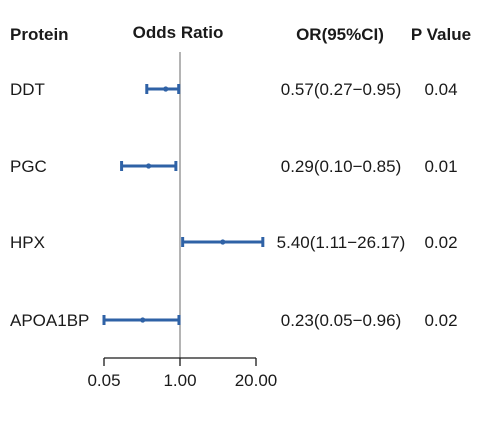 The width and height of the screenshot is (503, 425). I want to click on p-value: 0.04, so click(440, 89).